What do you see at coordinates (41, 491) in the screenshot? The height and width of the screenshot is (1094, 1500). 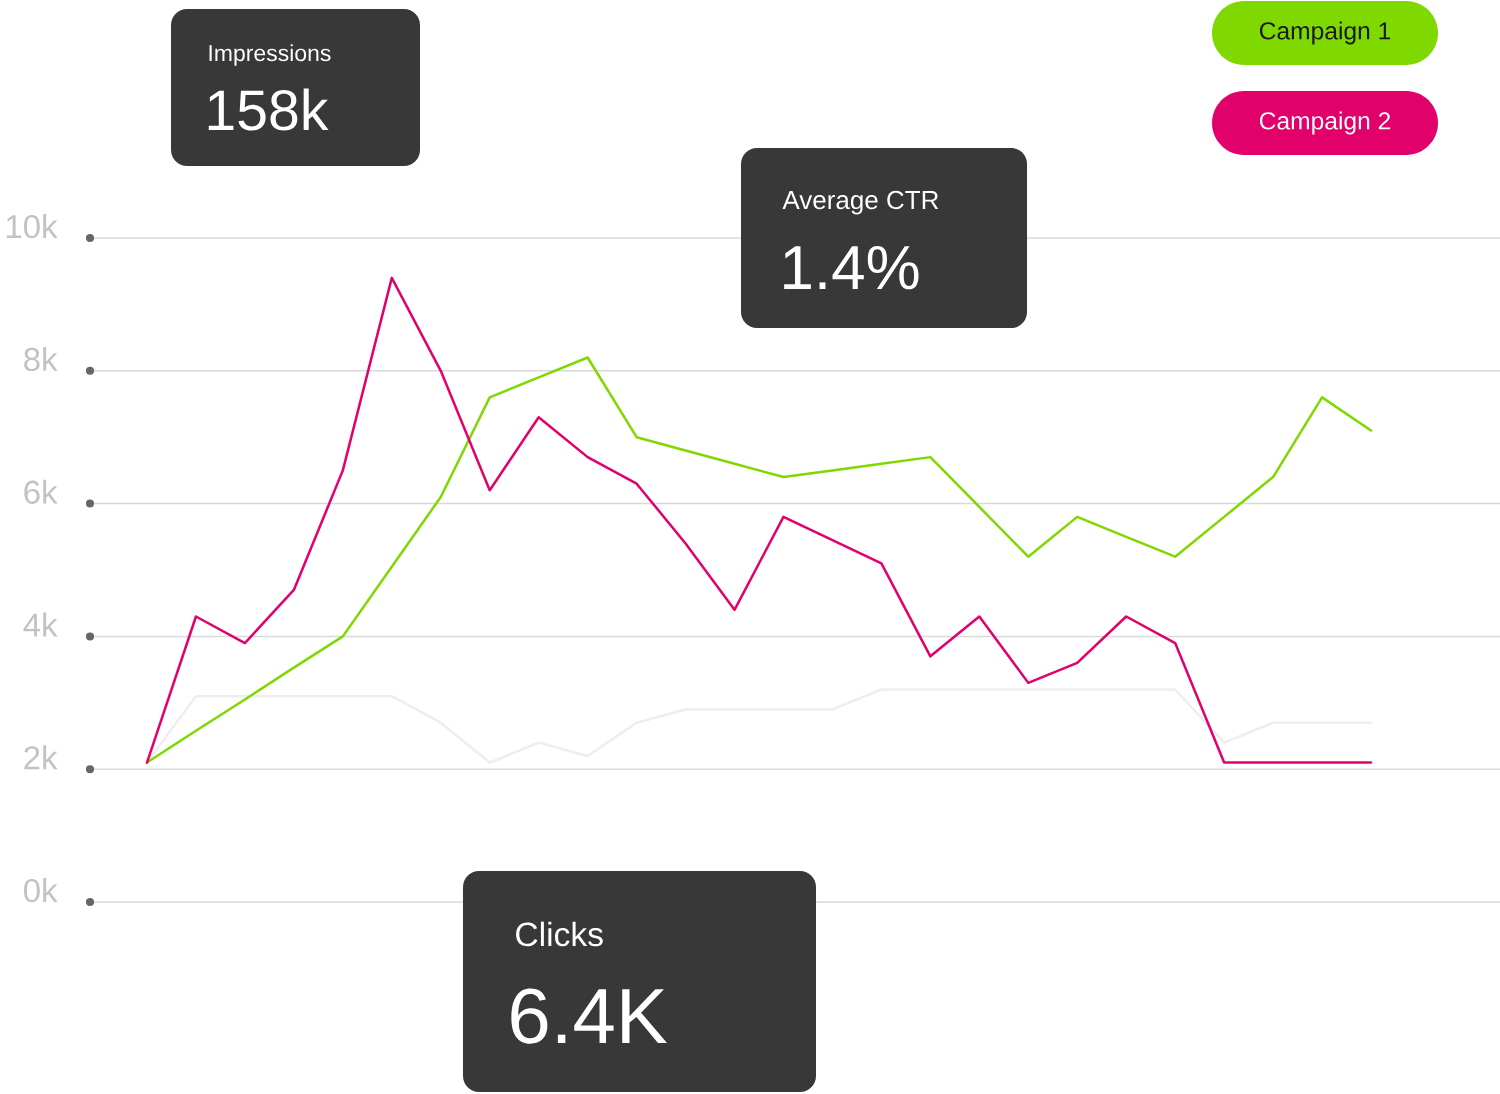 I see `y-tick-label: 6k` at bounding box center [41, 491].